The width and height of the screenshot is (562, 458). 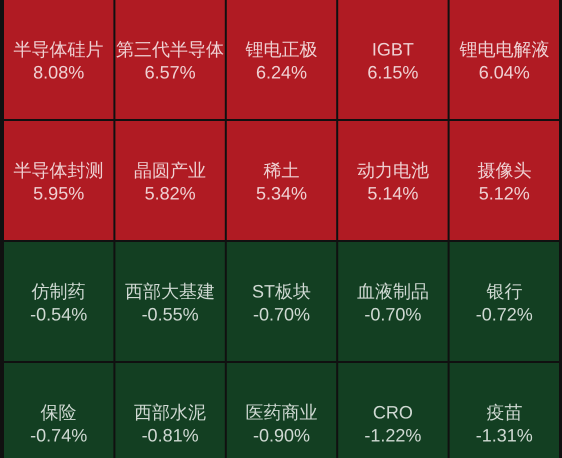 I want to click on category-label: 西部大基建, so click(x=170, y=292).